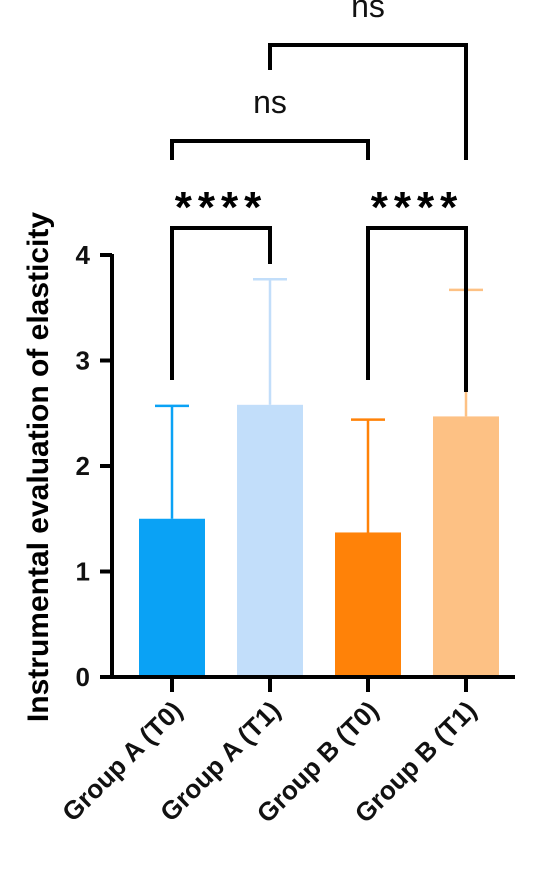 The image size is (550, 869). What do you see at coordinates (83, 255) in the screenshot?
I see `y-tick-label: 4` at bounding box center [83, 255].